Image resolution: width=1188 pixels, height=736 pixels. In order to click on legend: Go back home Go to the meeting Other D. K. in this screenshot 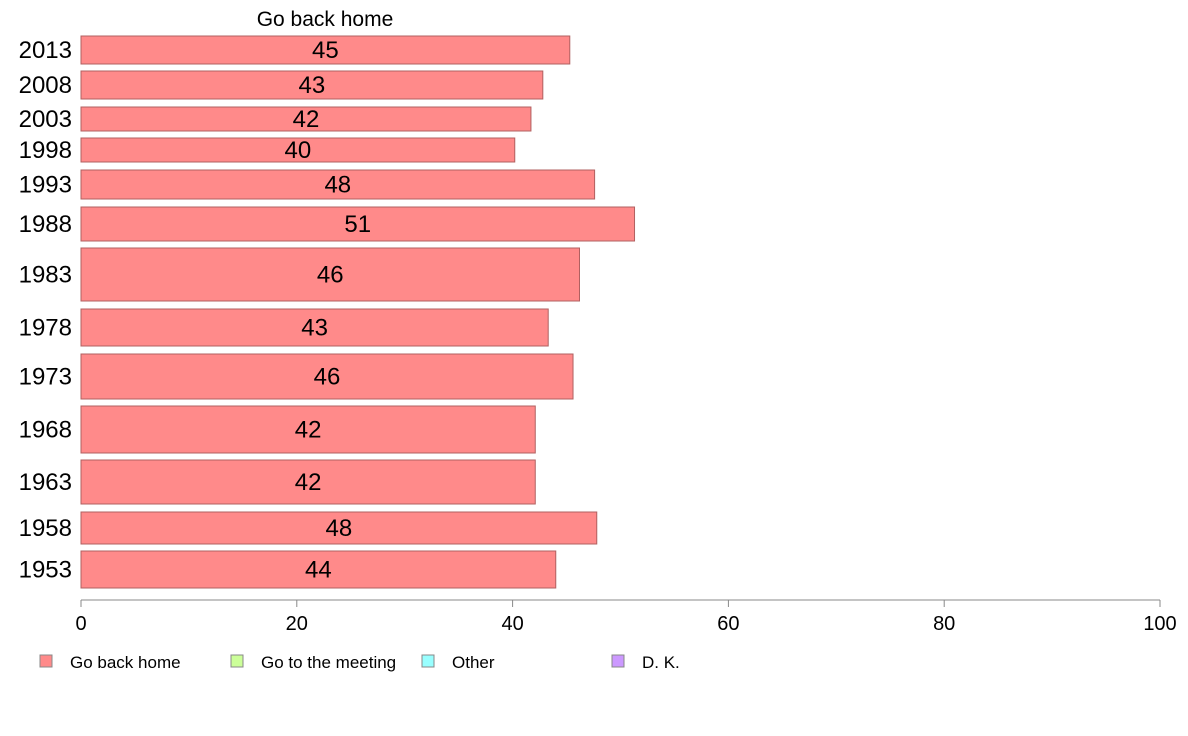, I will do `click(359, 662)`.